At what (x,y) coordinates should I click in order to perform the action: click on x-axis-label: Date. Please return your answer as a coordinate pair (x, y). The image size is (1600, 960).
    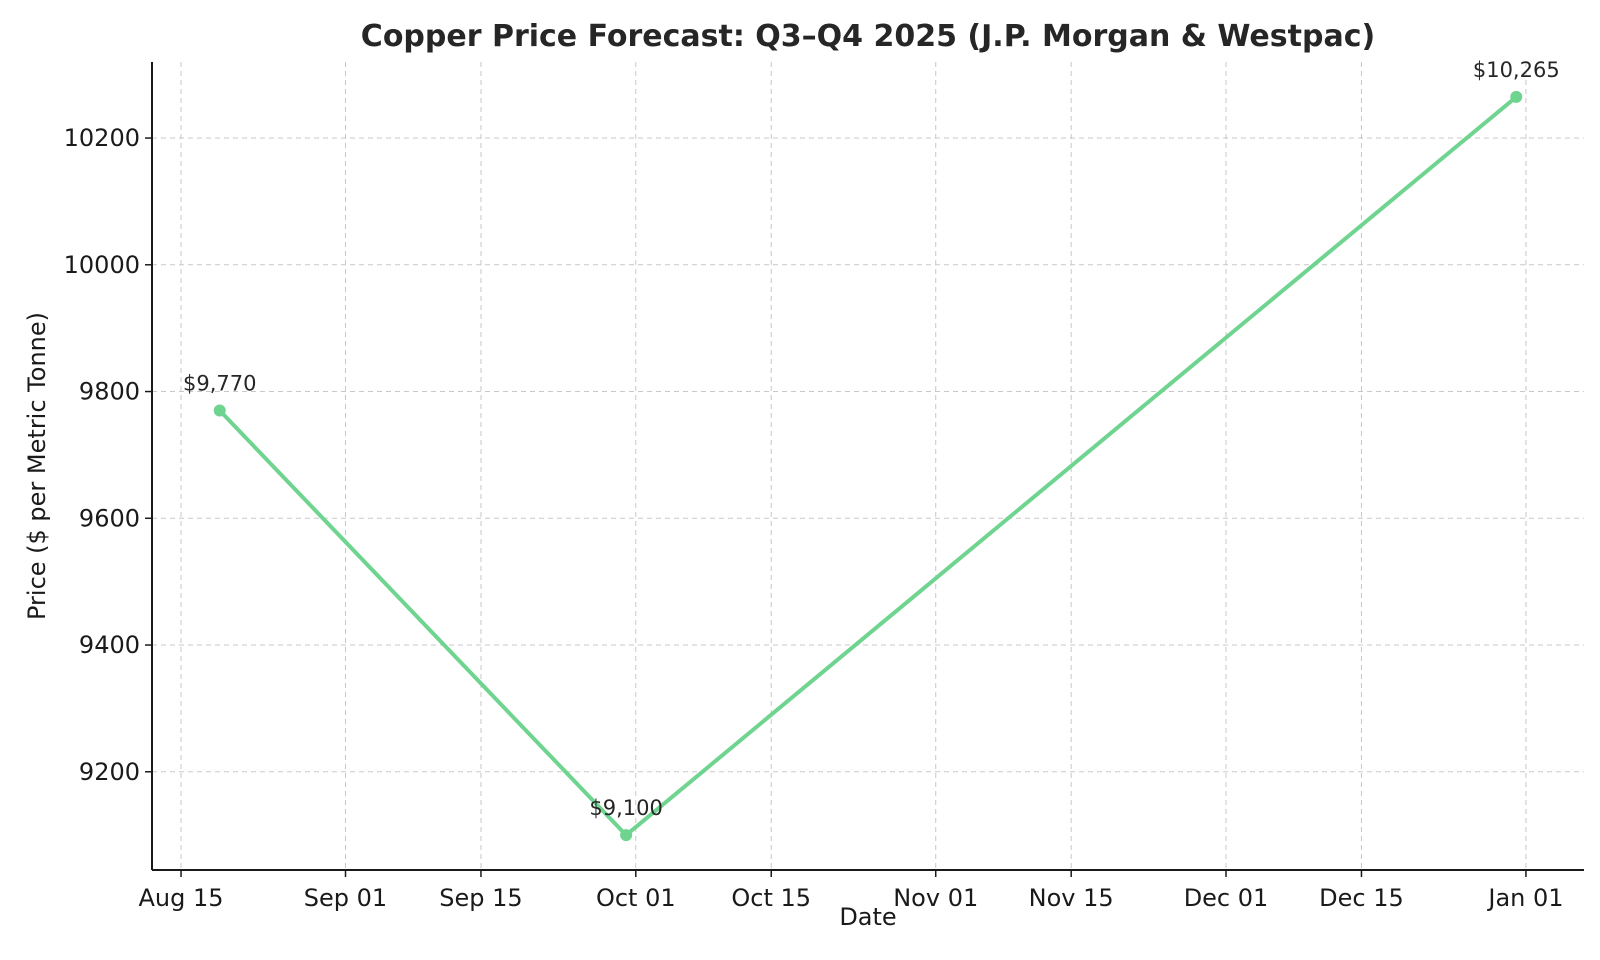
    Looking at the image, I should click on (867, 917).